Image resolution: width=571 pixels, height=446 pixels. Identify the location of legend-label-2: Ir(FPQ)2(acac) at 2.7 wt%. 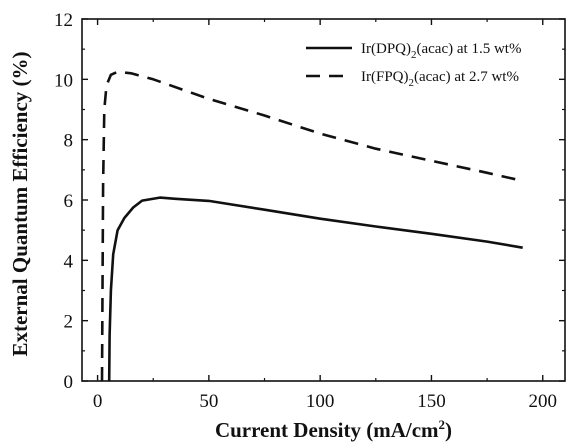
(440, 79).